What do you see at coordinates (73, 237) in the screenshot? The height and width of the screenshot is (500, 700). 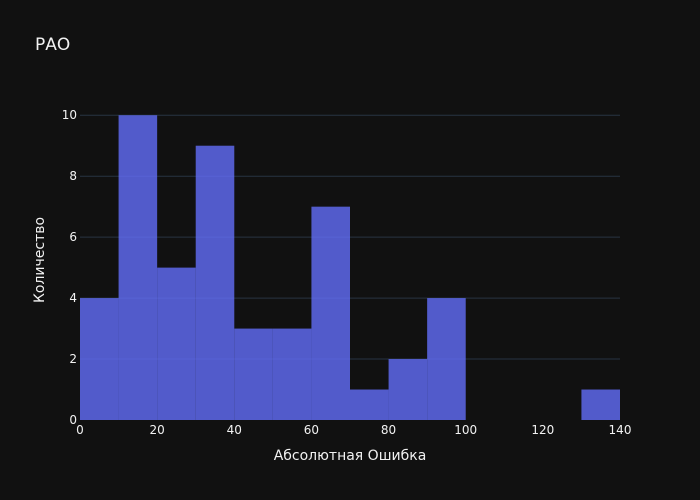 I see `y-tick-label: 6` at bounding box center [73, 237].